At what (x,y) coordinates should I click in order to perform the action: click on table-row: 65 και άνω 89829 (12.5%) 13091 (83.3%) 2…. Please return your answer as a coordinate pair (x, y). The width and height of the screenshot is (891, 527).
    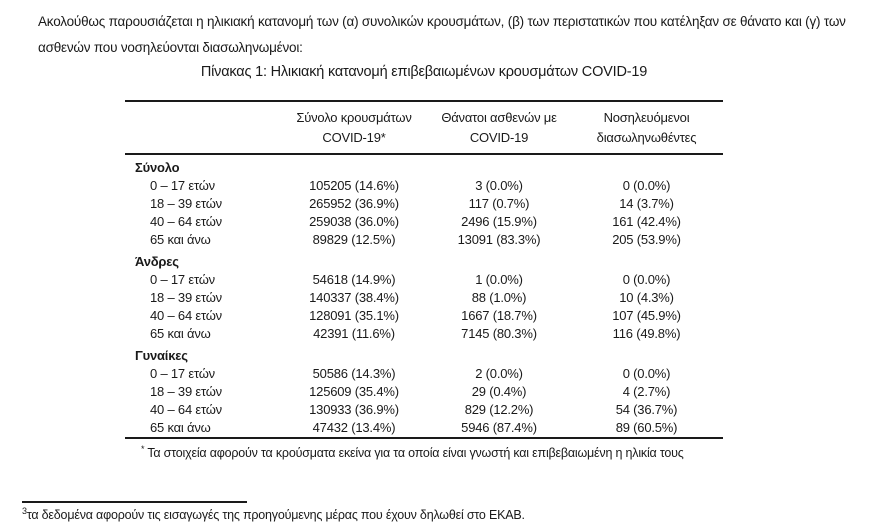
    Looking at the image, I should click on (424, 240).